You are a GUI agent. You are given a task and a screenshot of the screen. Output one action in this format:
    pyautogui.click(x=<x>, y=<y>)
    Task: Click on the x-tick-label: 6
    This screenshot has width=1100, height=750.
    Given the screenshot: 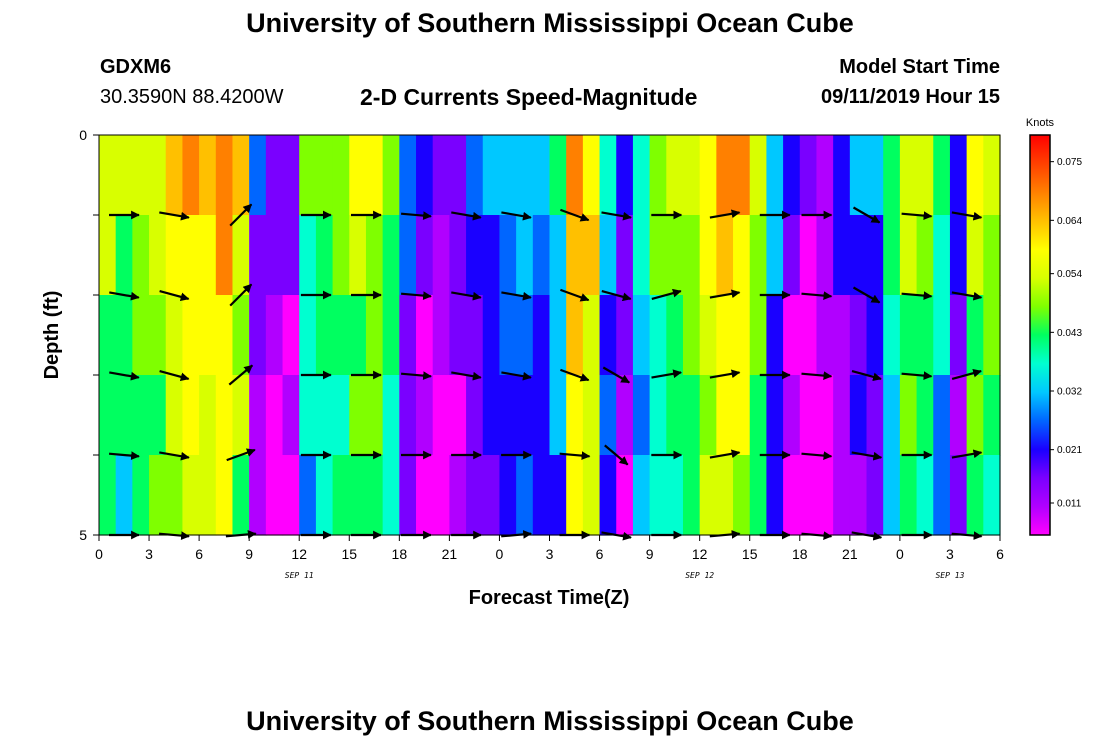 What is the action you would take?
    pyautogui.click(x=1000, y=554)
    